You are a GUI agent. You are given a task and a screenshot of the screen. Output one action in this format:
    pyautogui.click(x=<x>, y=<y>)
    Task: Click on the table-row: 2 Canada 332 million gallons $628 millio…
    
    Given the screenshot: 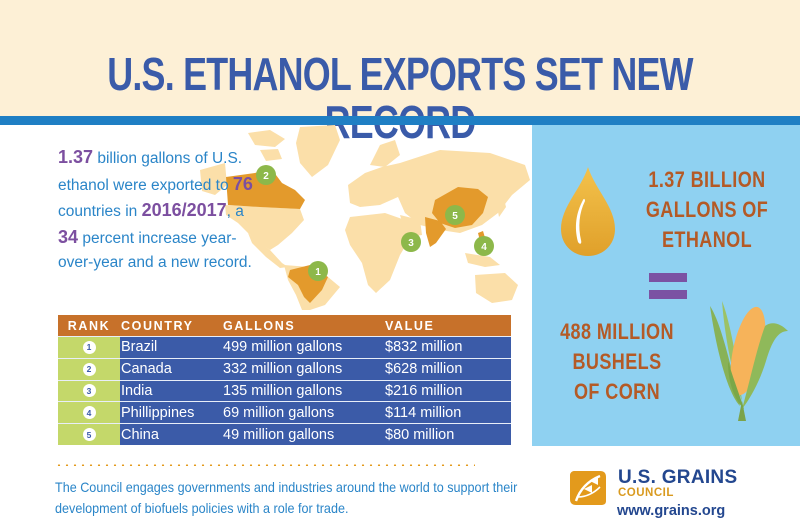 What is the action you would take?
    pyautogui.click(x=284, y=368)
    